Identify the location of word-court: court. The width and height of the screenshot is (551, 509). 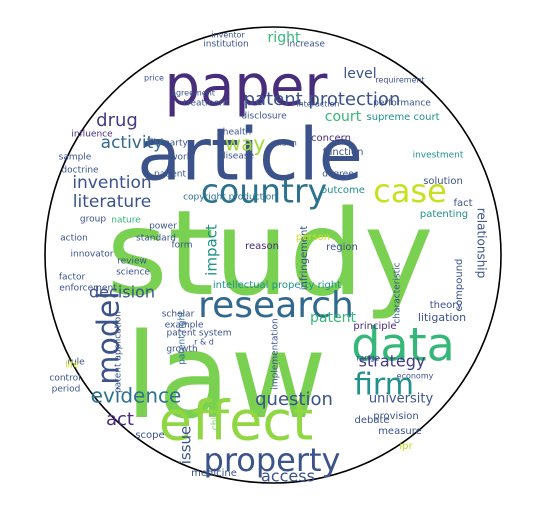
(343, 117).